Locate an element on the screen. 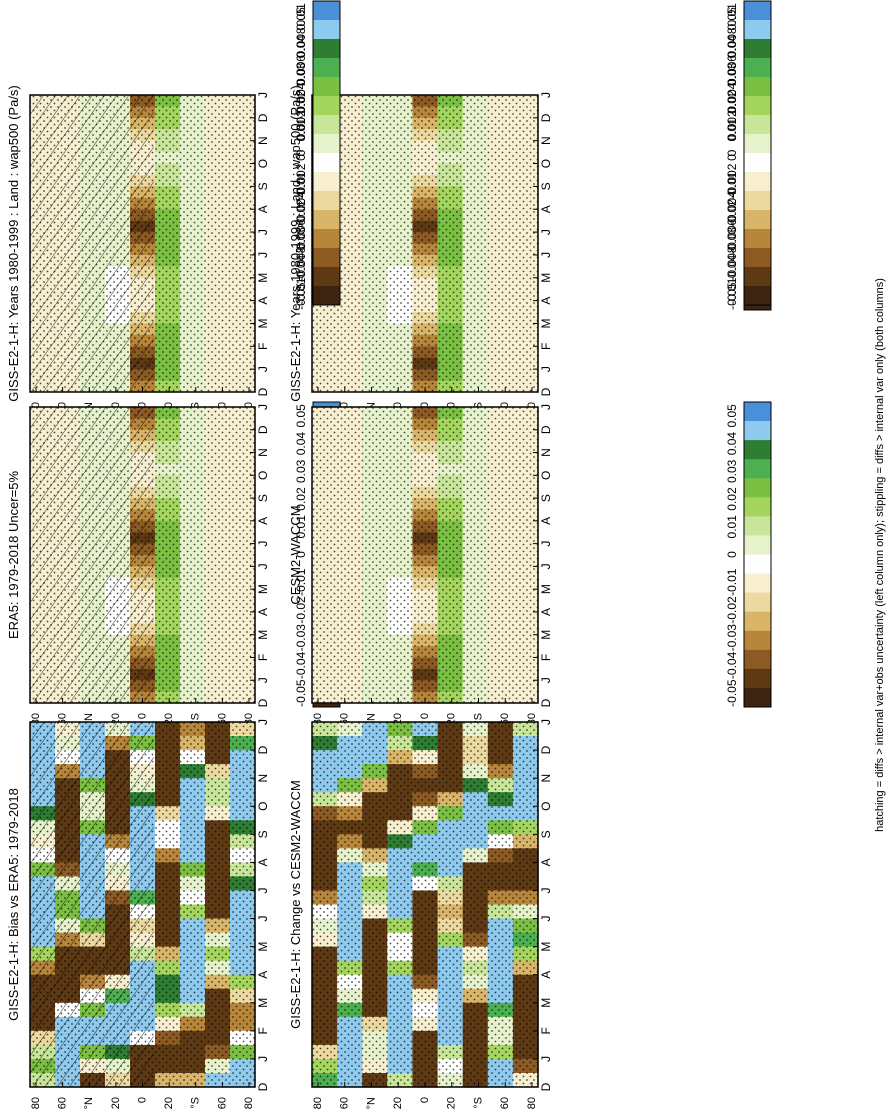  colorbar-label: 0.05 is located at coordinates (732, 19).